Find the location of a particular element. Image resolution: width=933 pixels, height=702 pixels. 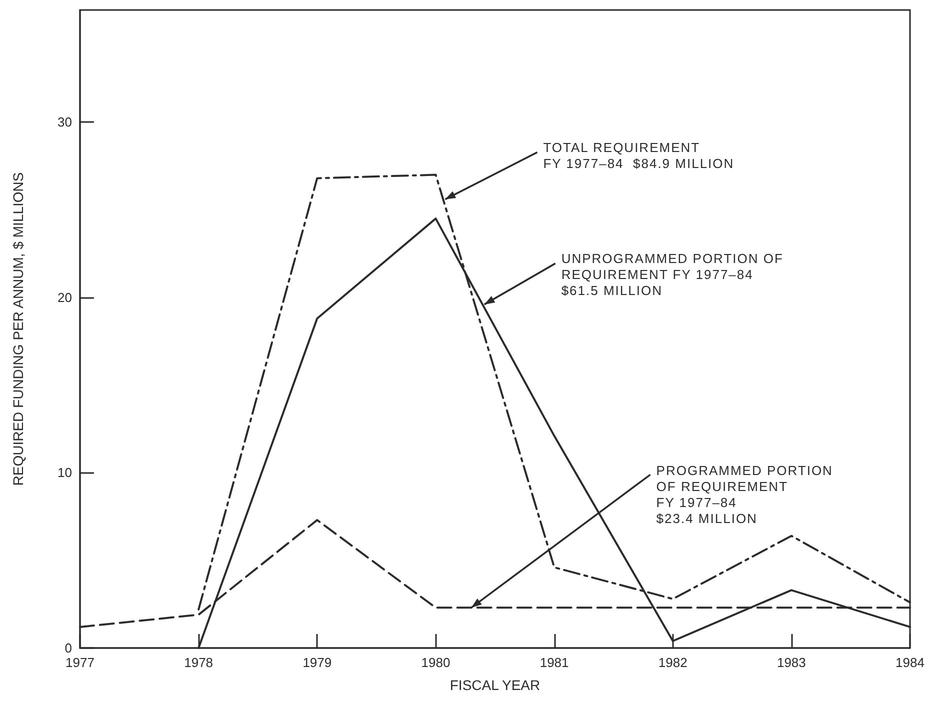

annotation: TOTAL REQUIREMENT FY 1977–84 $84.9 MILLION is located at coordinates (638, 156).